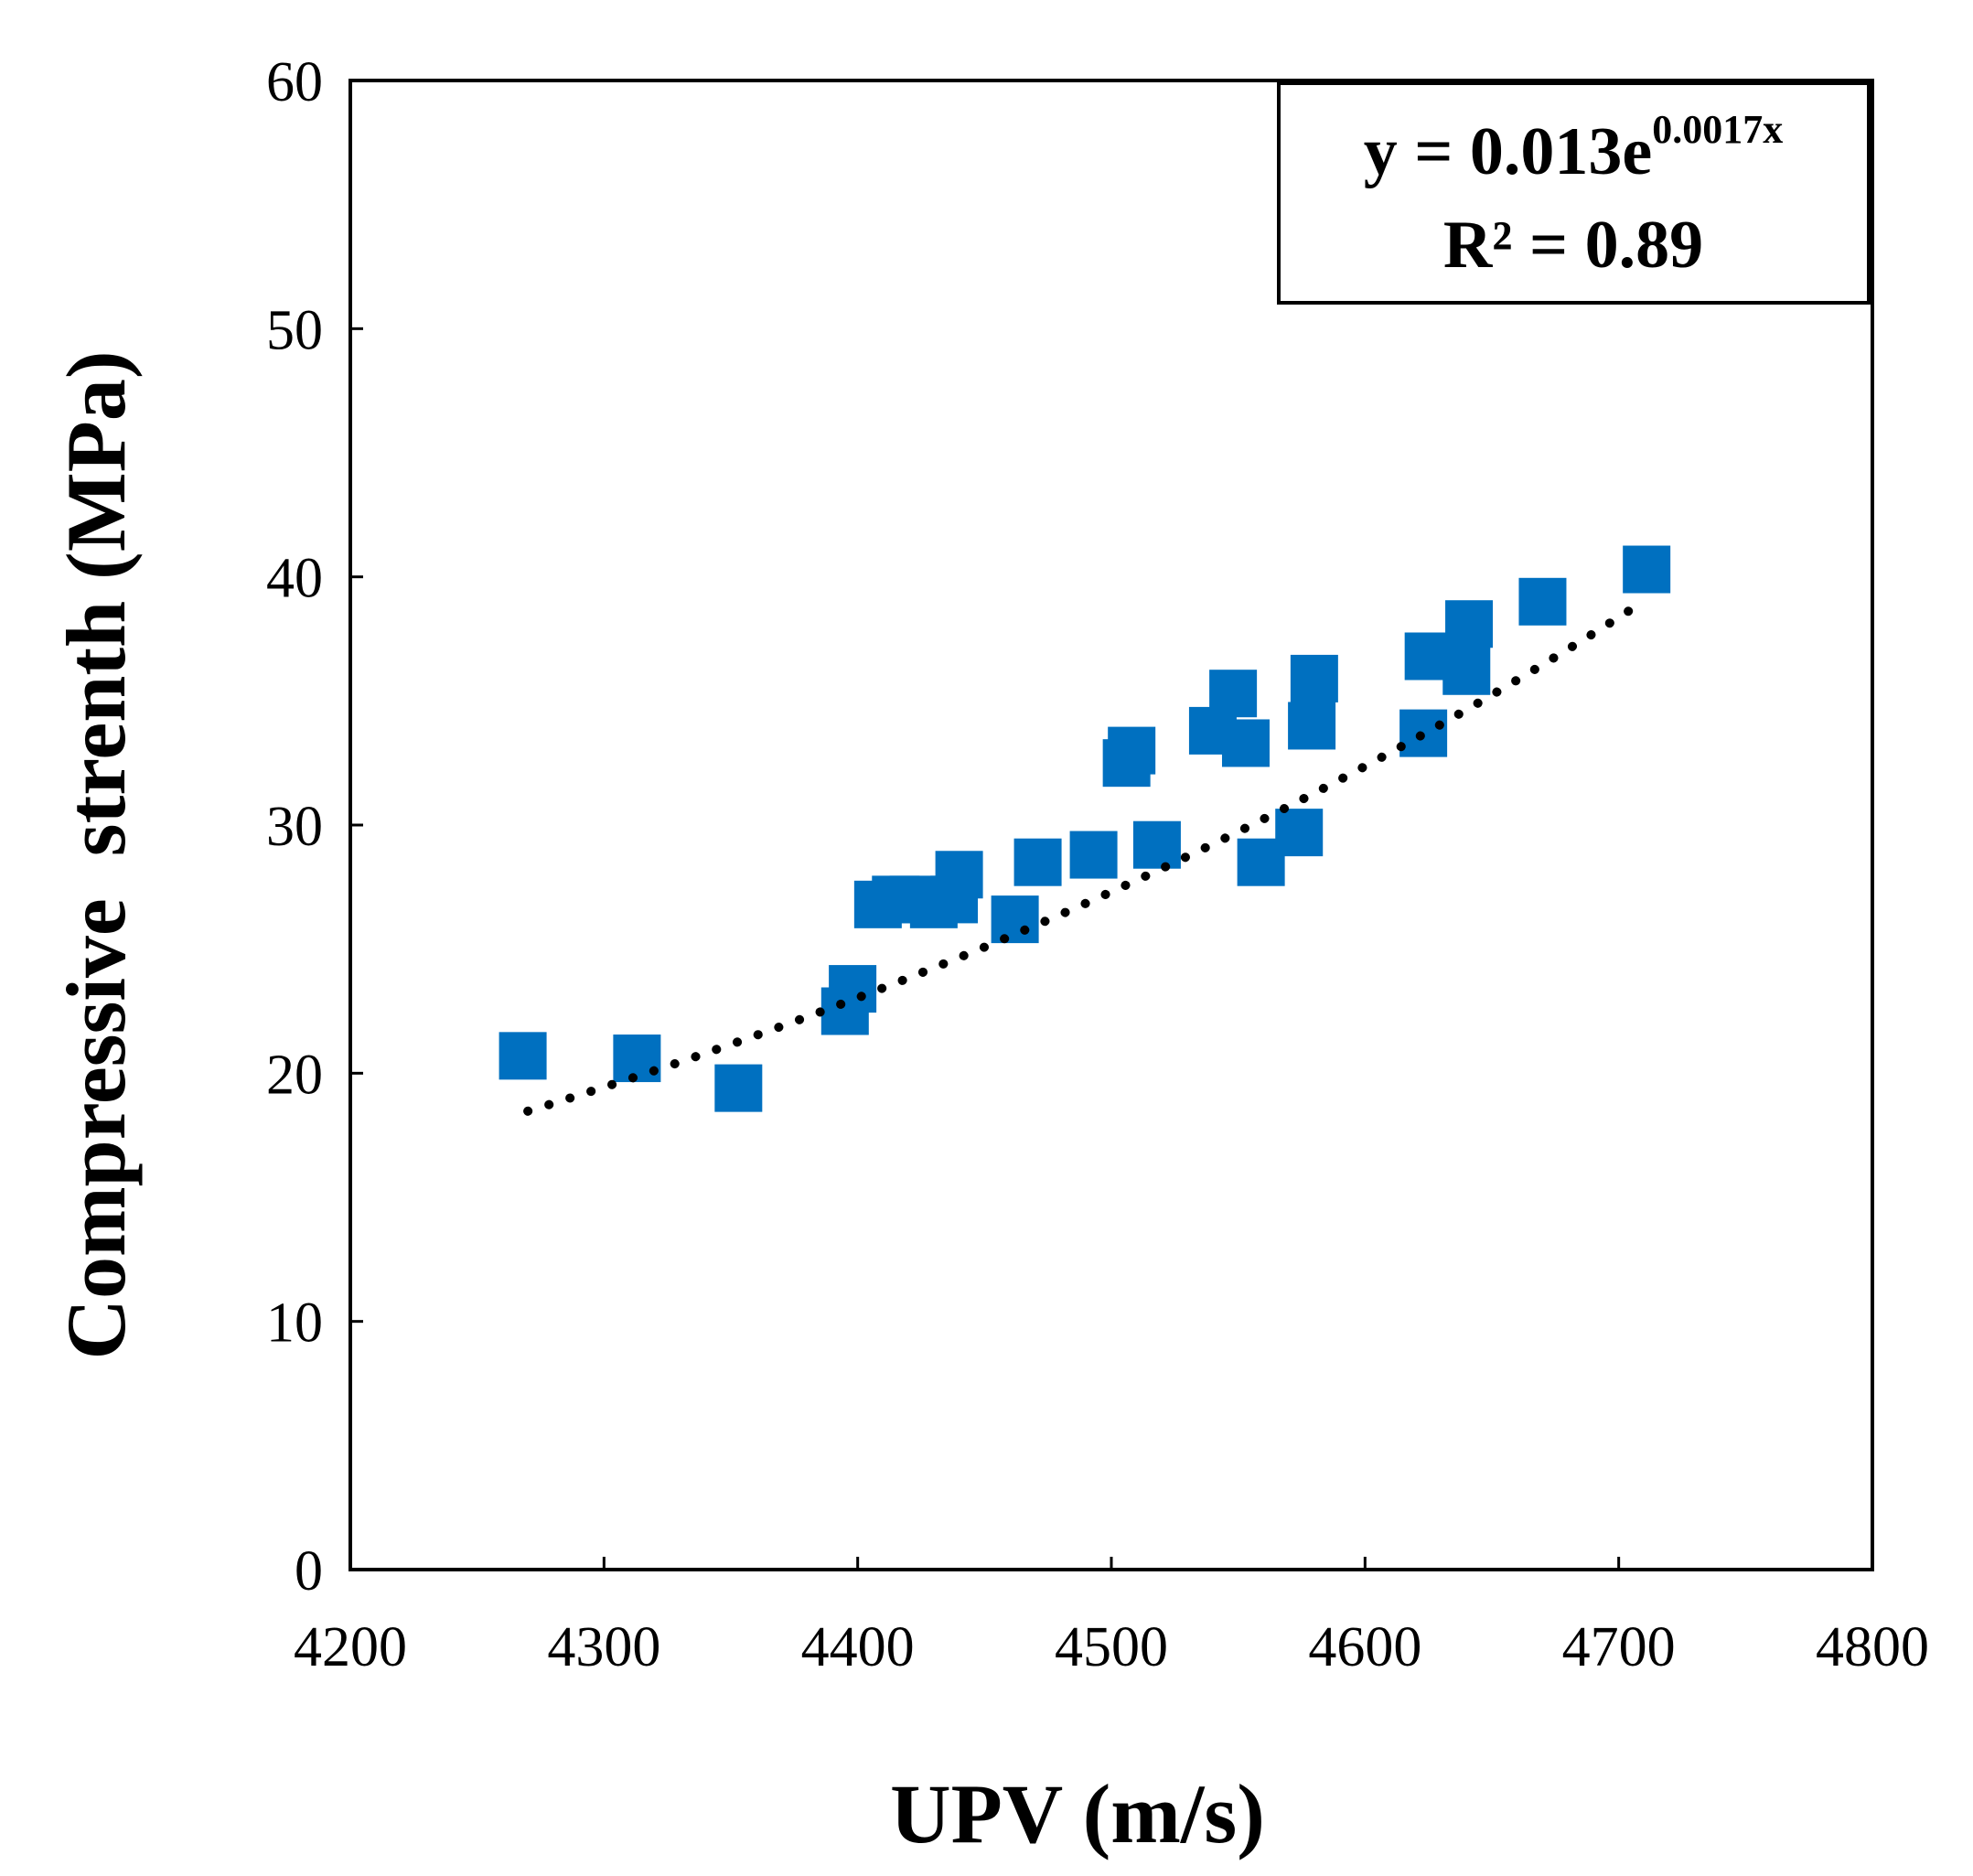  I want to click on x-tick-label: 4300, so click(603, 1647).